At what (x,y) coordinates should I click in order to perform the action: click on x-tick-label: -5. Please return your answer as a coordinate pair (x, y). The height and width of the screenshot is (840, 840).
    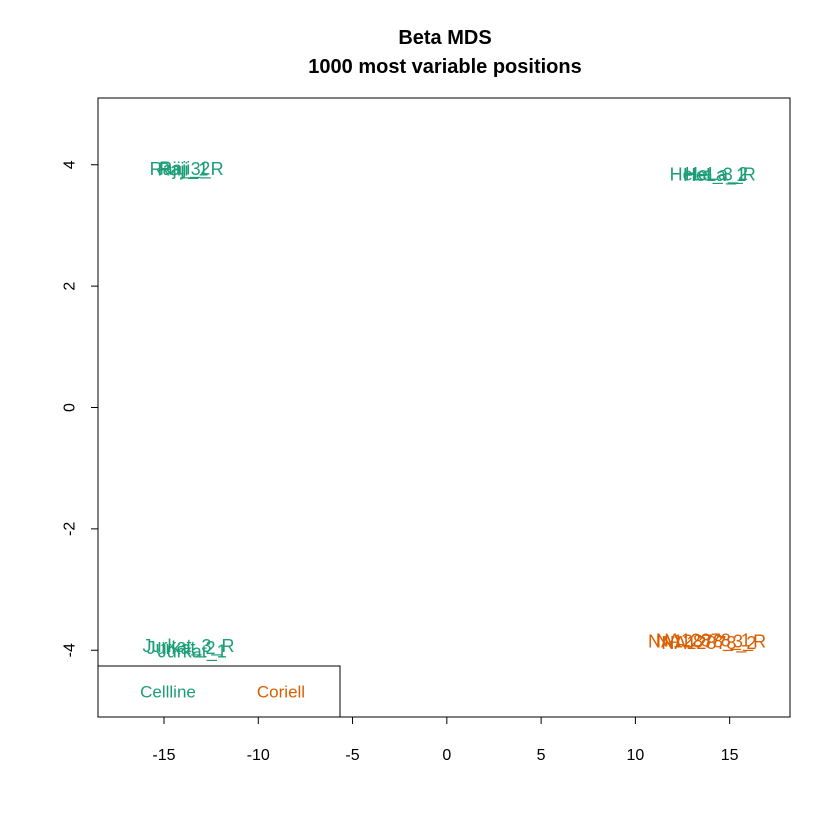
    Looking at the image, I should click on (352, 755).